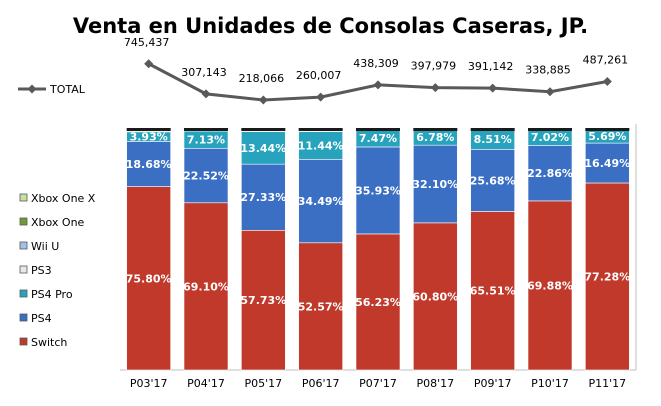 The height and width of the screenshot is (406, 661). What do you see at coordinates (67, 89) in the screenshot?
I see `legend-total-label: TOTAL` at bounding box center [67, 89].